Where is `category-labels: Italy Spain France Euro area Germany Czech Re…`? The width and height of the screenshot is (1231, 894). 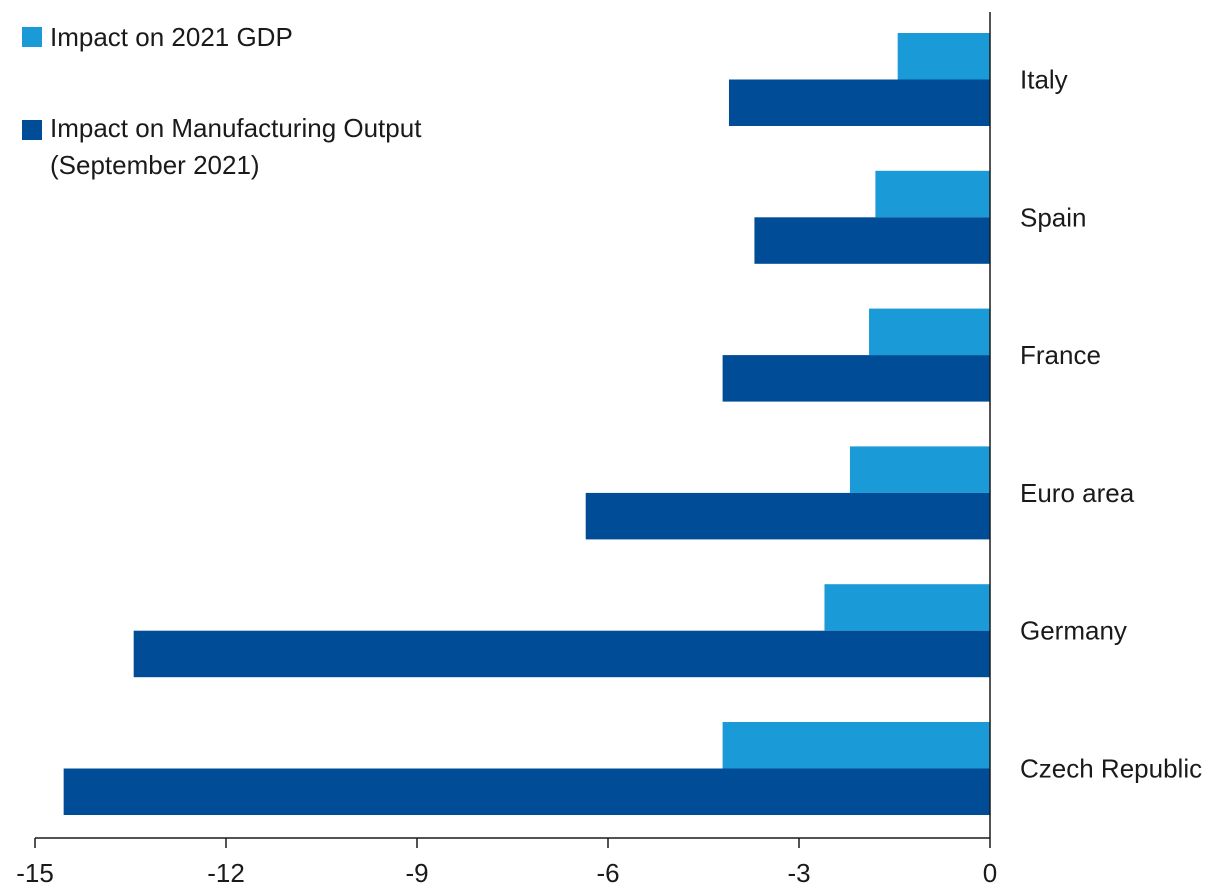
category-labels: Italy Spain France Euro area Germany Czech Re… is located at coordinates (1111, 424).